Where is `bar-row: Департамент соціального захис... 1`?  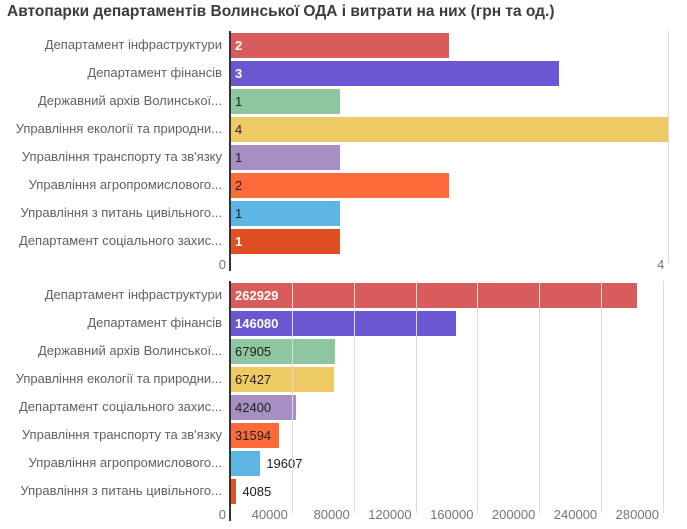
bar-row: Департамент соціального захис... 1 is located at coordinates (343, 241).